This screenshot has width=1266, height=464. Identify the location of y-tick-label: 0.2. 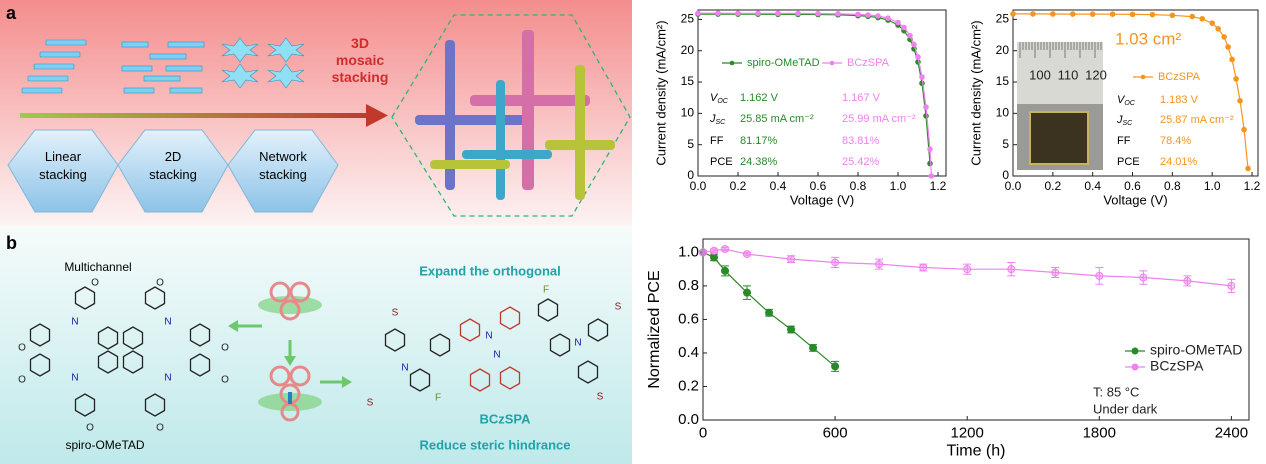
(688, 385).